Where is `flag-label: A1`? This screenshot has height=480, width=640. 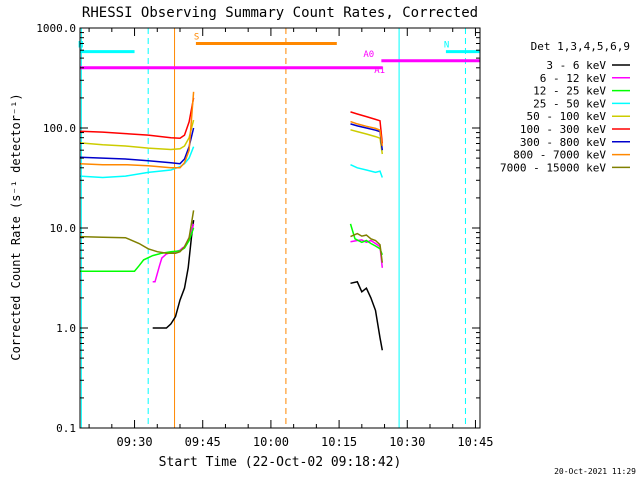 flag-label: A1 is located at coordinates (379, 71).